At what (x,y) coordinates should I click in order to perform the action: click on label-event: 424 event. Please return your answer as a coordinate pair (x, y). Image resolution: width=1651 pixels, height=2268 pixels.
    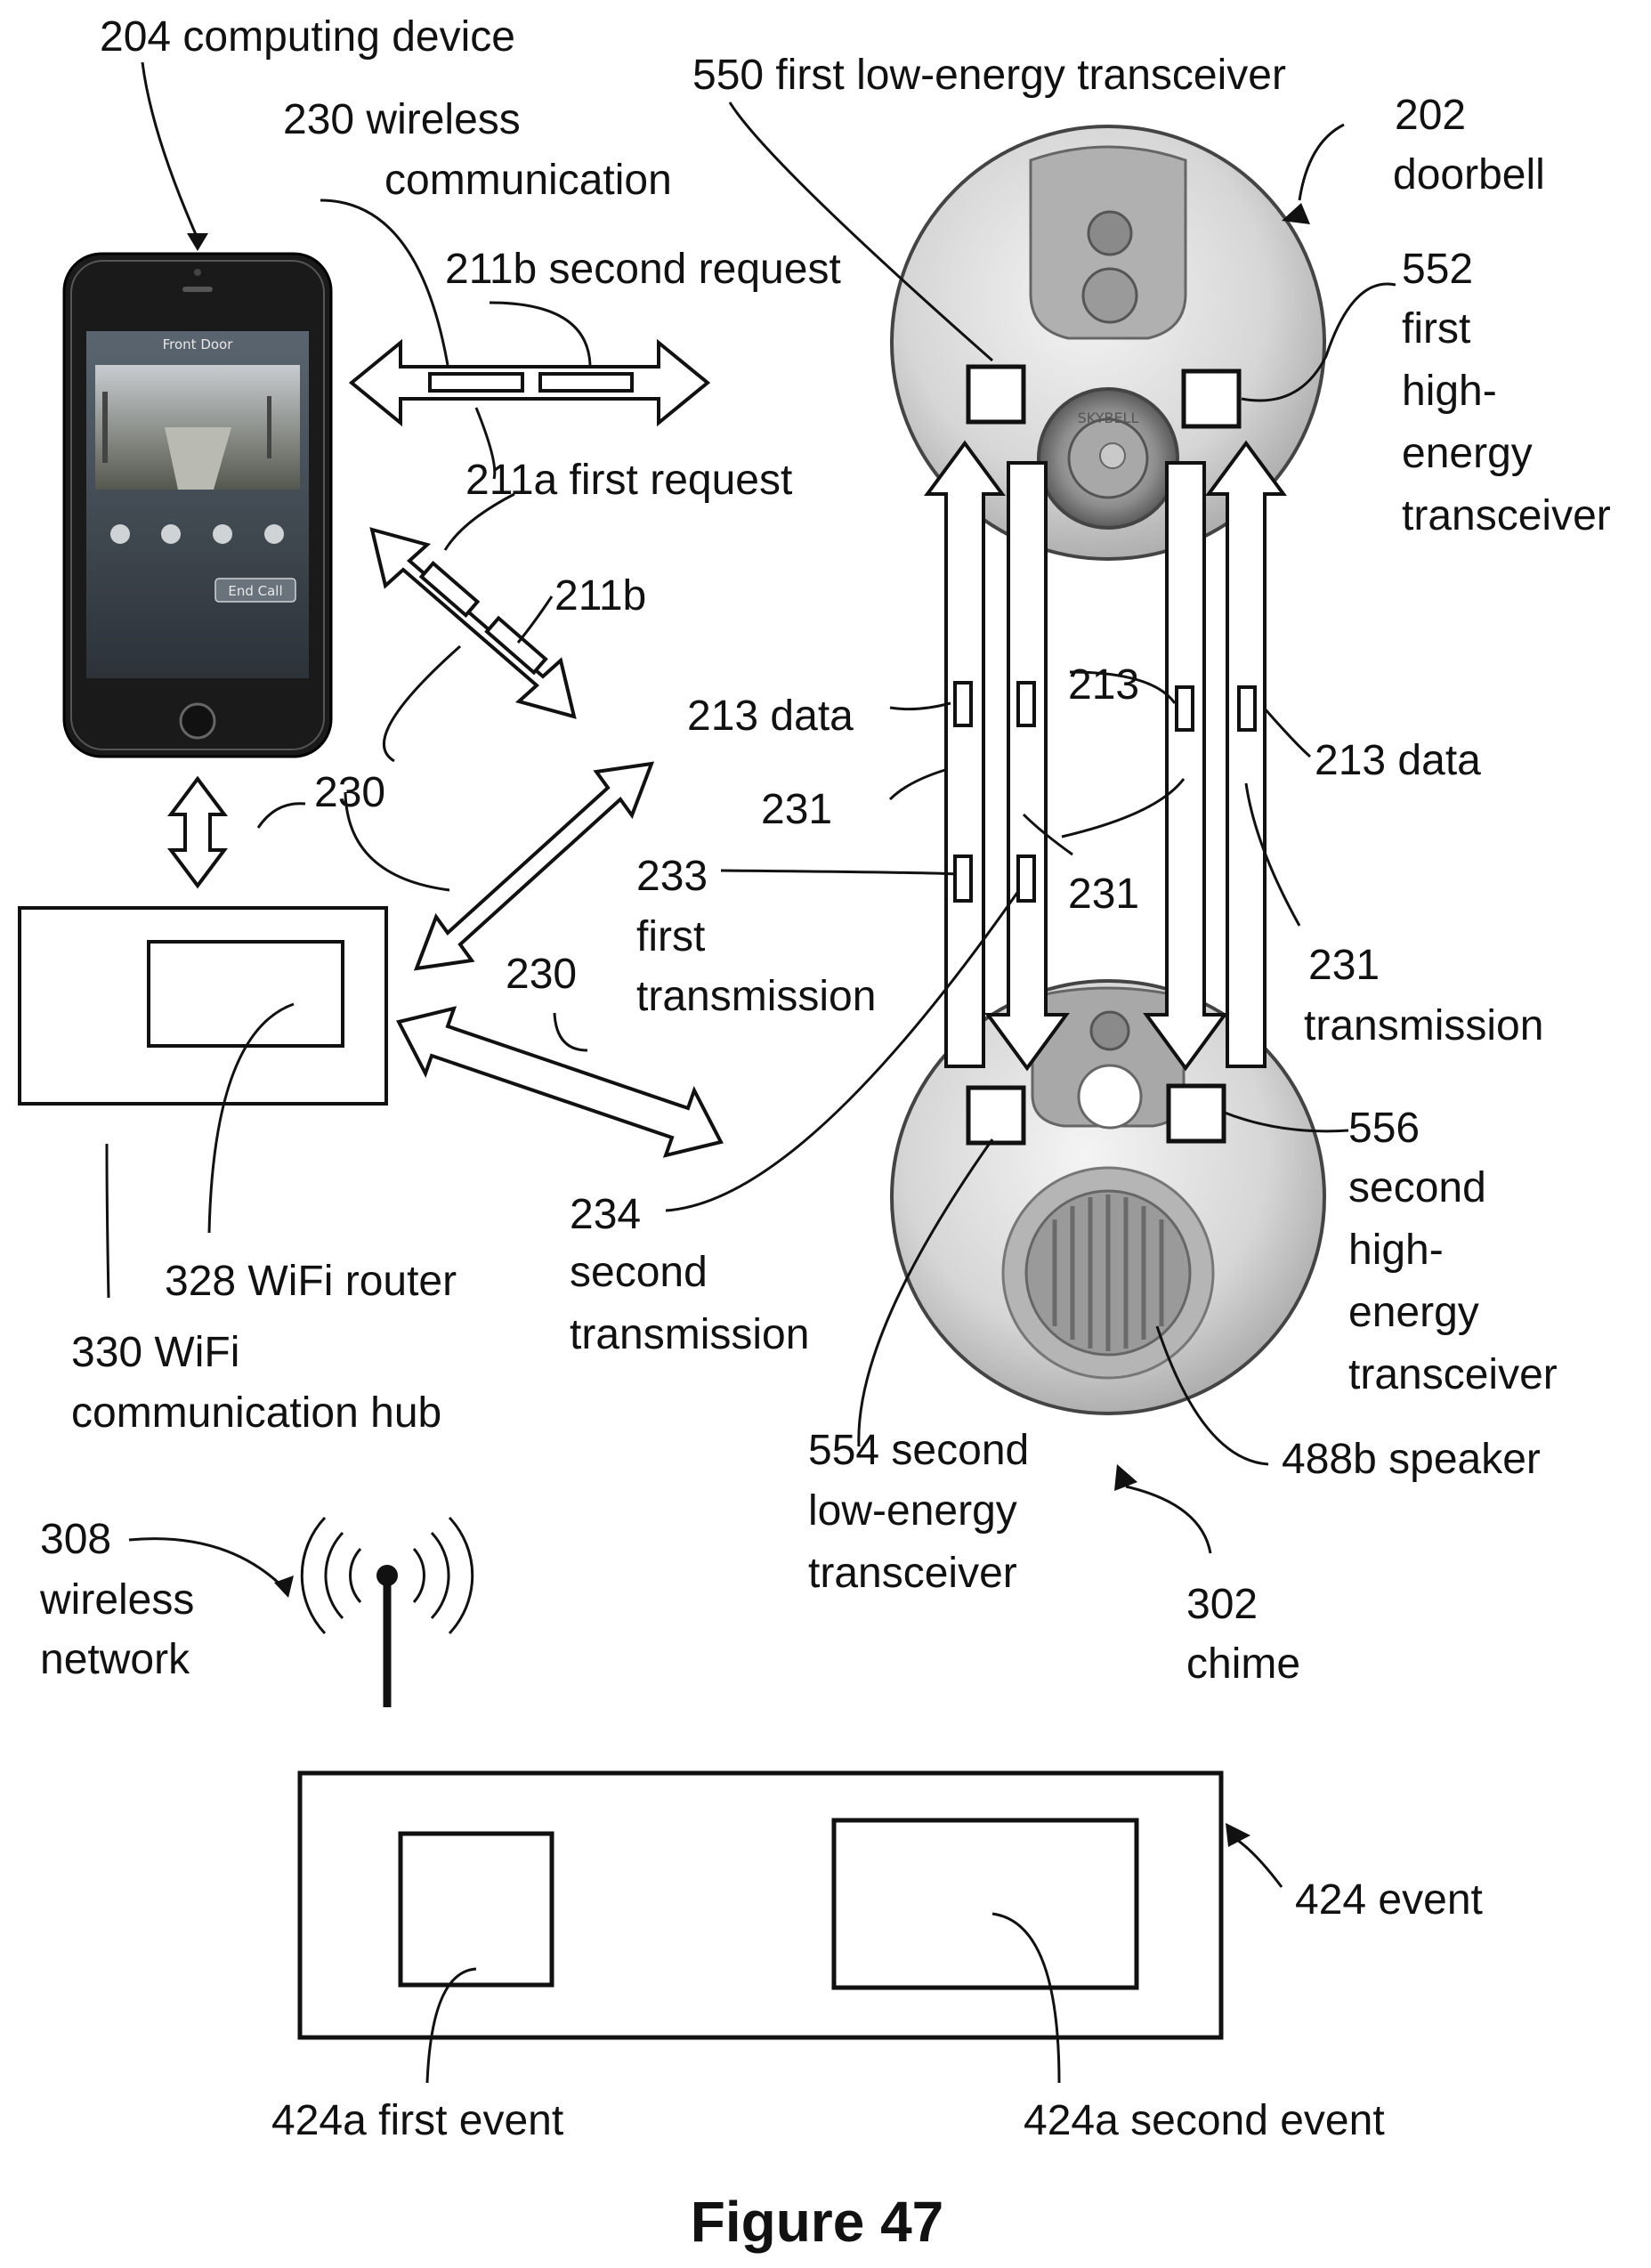
    Looking at the image, I should click on (1389, 1900).